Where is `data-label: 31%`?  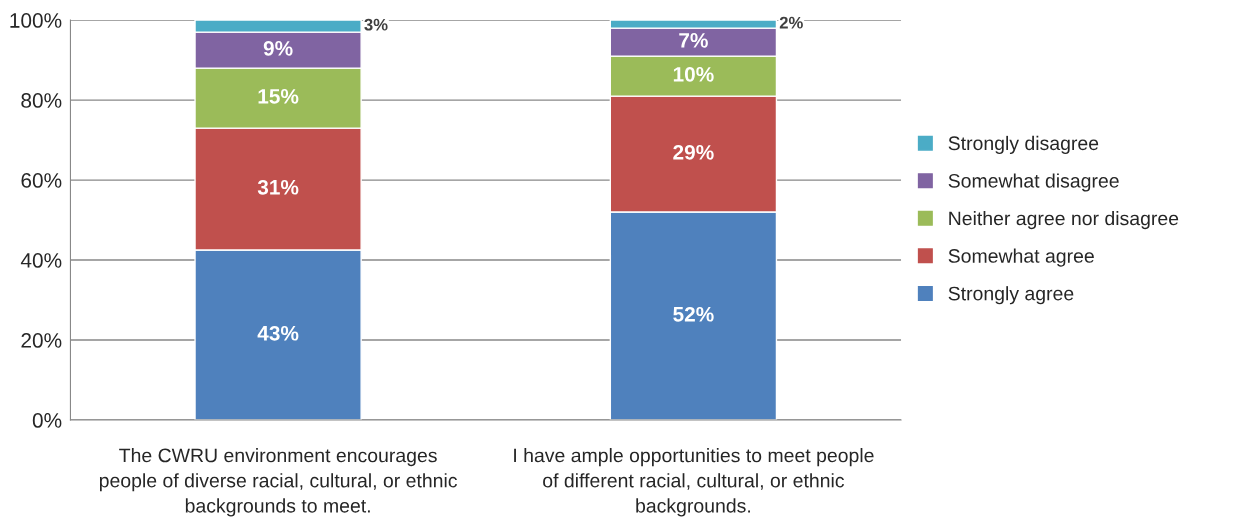
data-label: 31% is located at coordinates (278, 187).